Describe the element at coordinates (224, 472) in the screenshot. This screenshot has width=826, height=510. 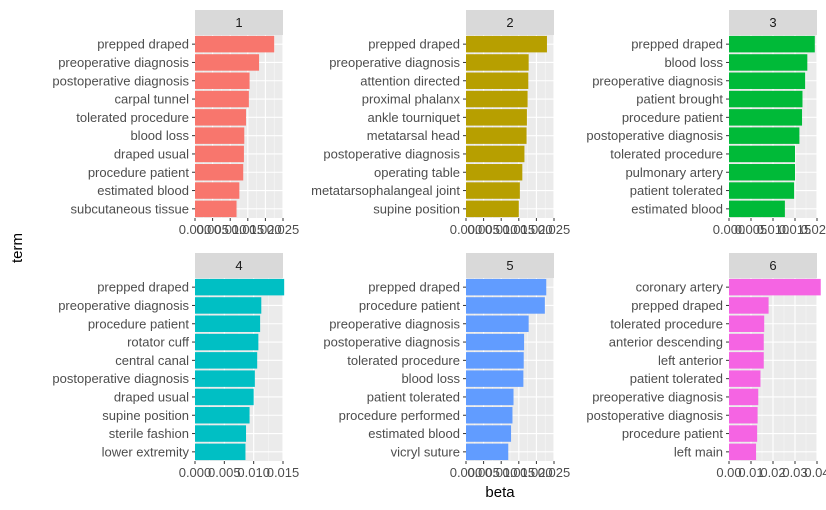
I see `x-tick-label: 0.005` at that location.